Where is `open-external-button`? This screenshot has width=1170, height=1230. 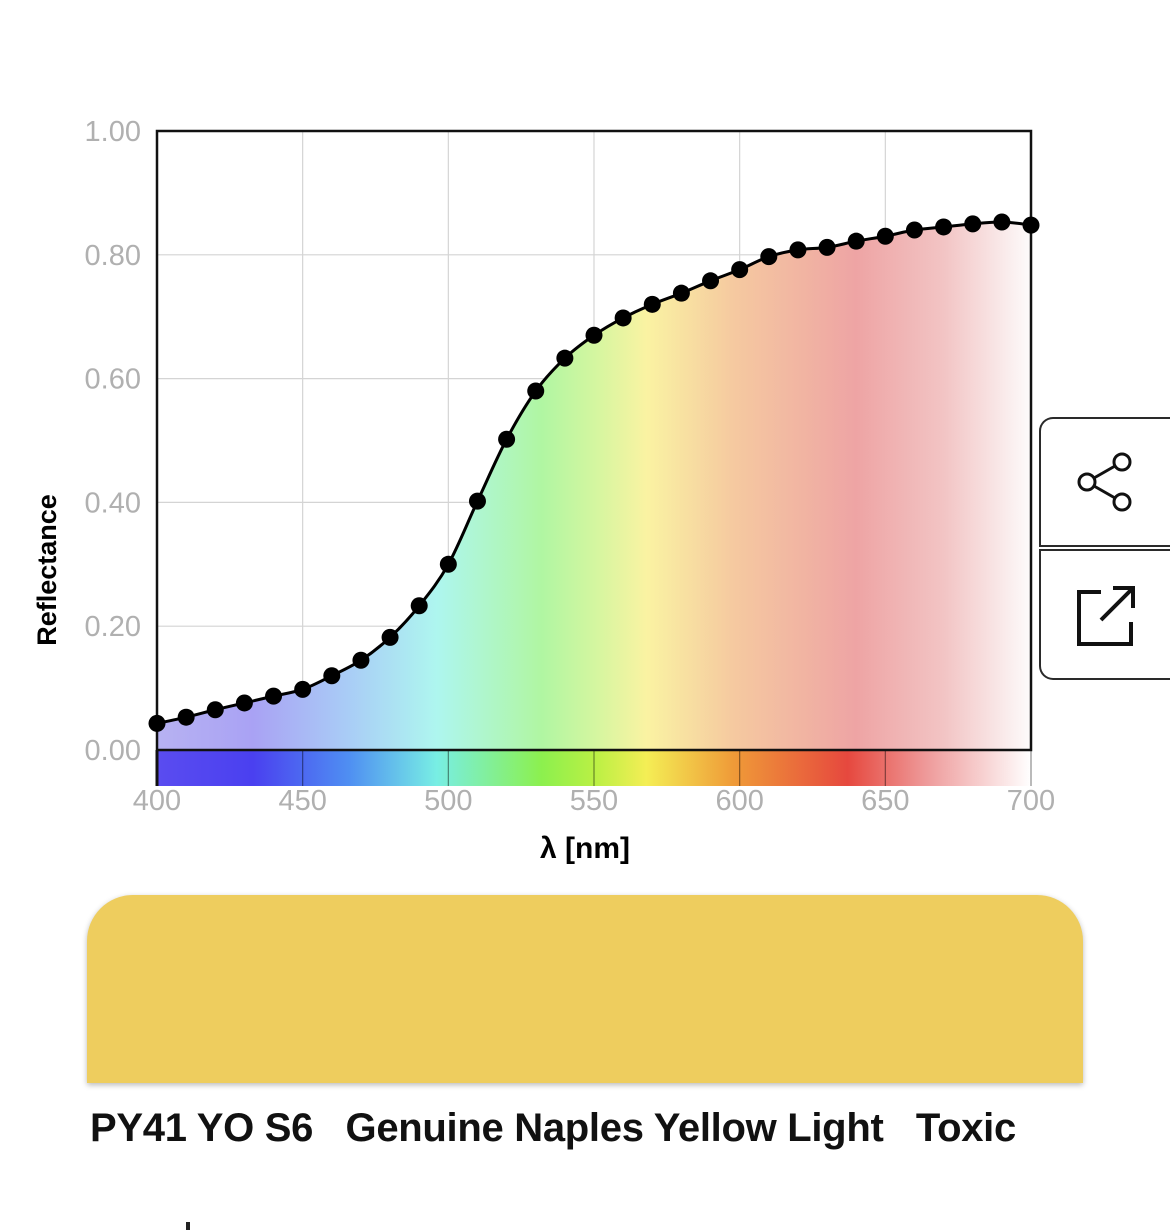 open-external-button is located at coordinates (1104, 614).